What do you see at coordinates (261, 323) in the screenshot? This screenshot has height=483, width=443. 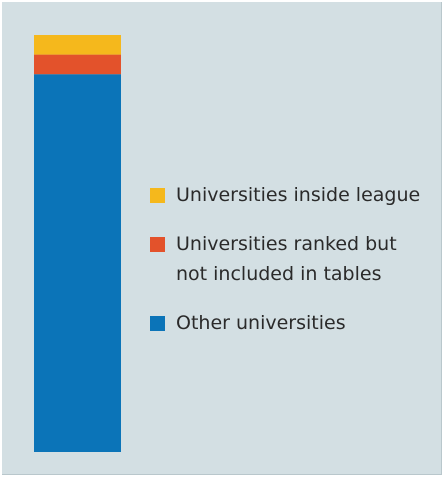 I see `legend-label-other-universities: Other universities` at bounding box center [261, 323].